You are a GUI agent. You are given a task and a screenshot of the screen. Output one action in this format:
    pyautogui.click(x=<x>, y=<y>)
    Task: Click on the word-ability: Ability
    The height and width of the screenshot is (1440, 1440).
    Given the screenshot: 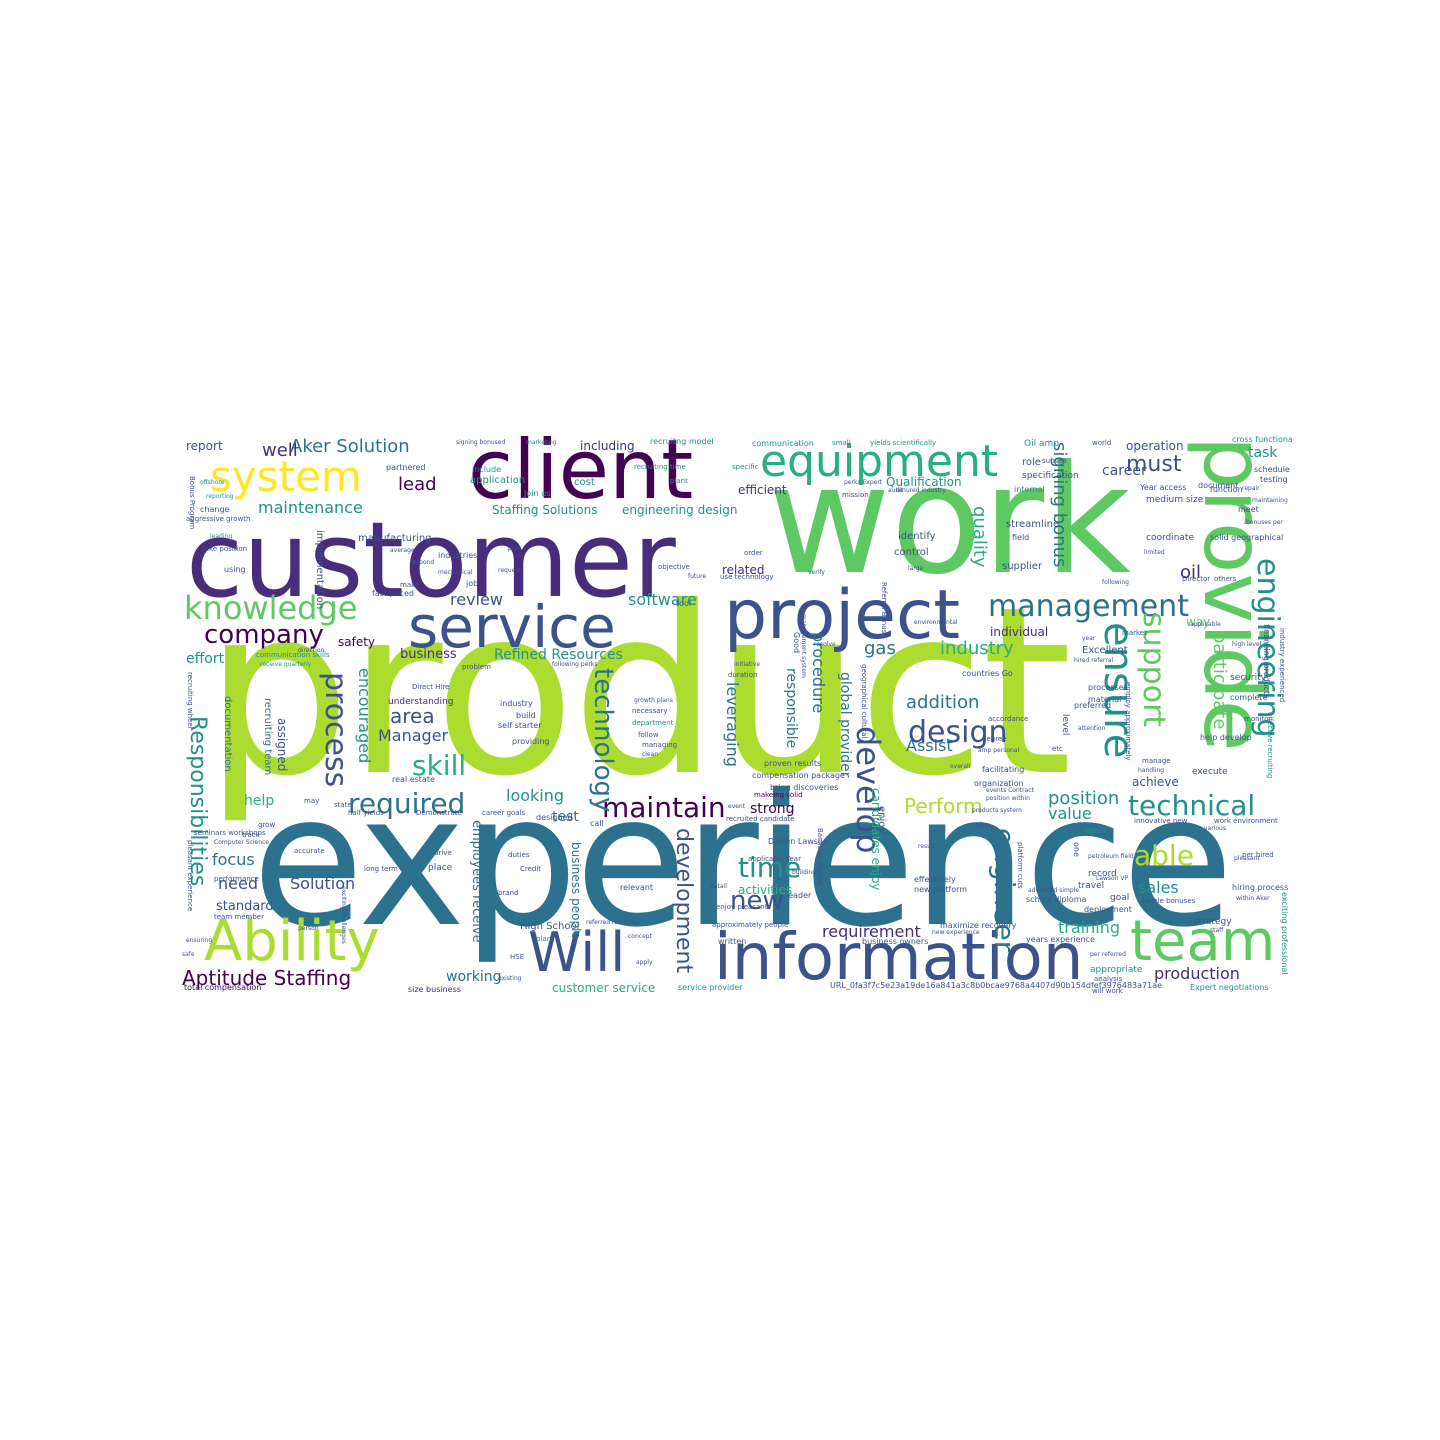 What is the action you would take?
    pyautogui.click(x=292, y=941)
    